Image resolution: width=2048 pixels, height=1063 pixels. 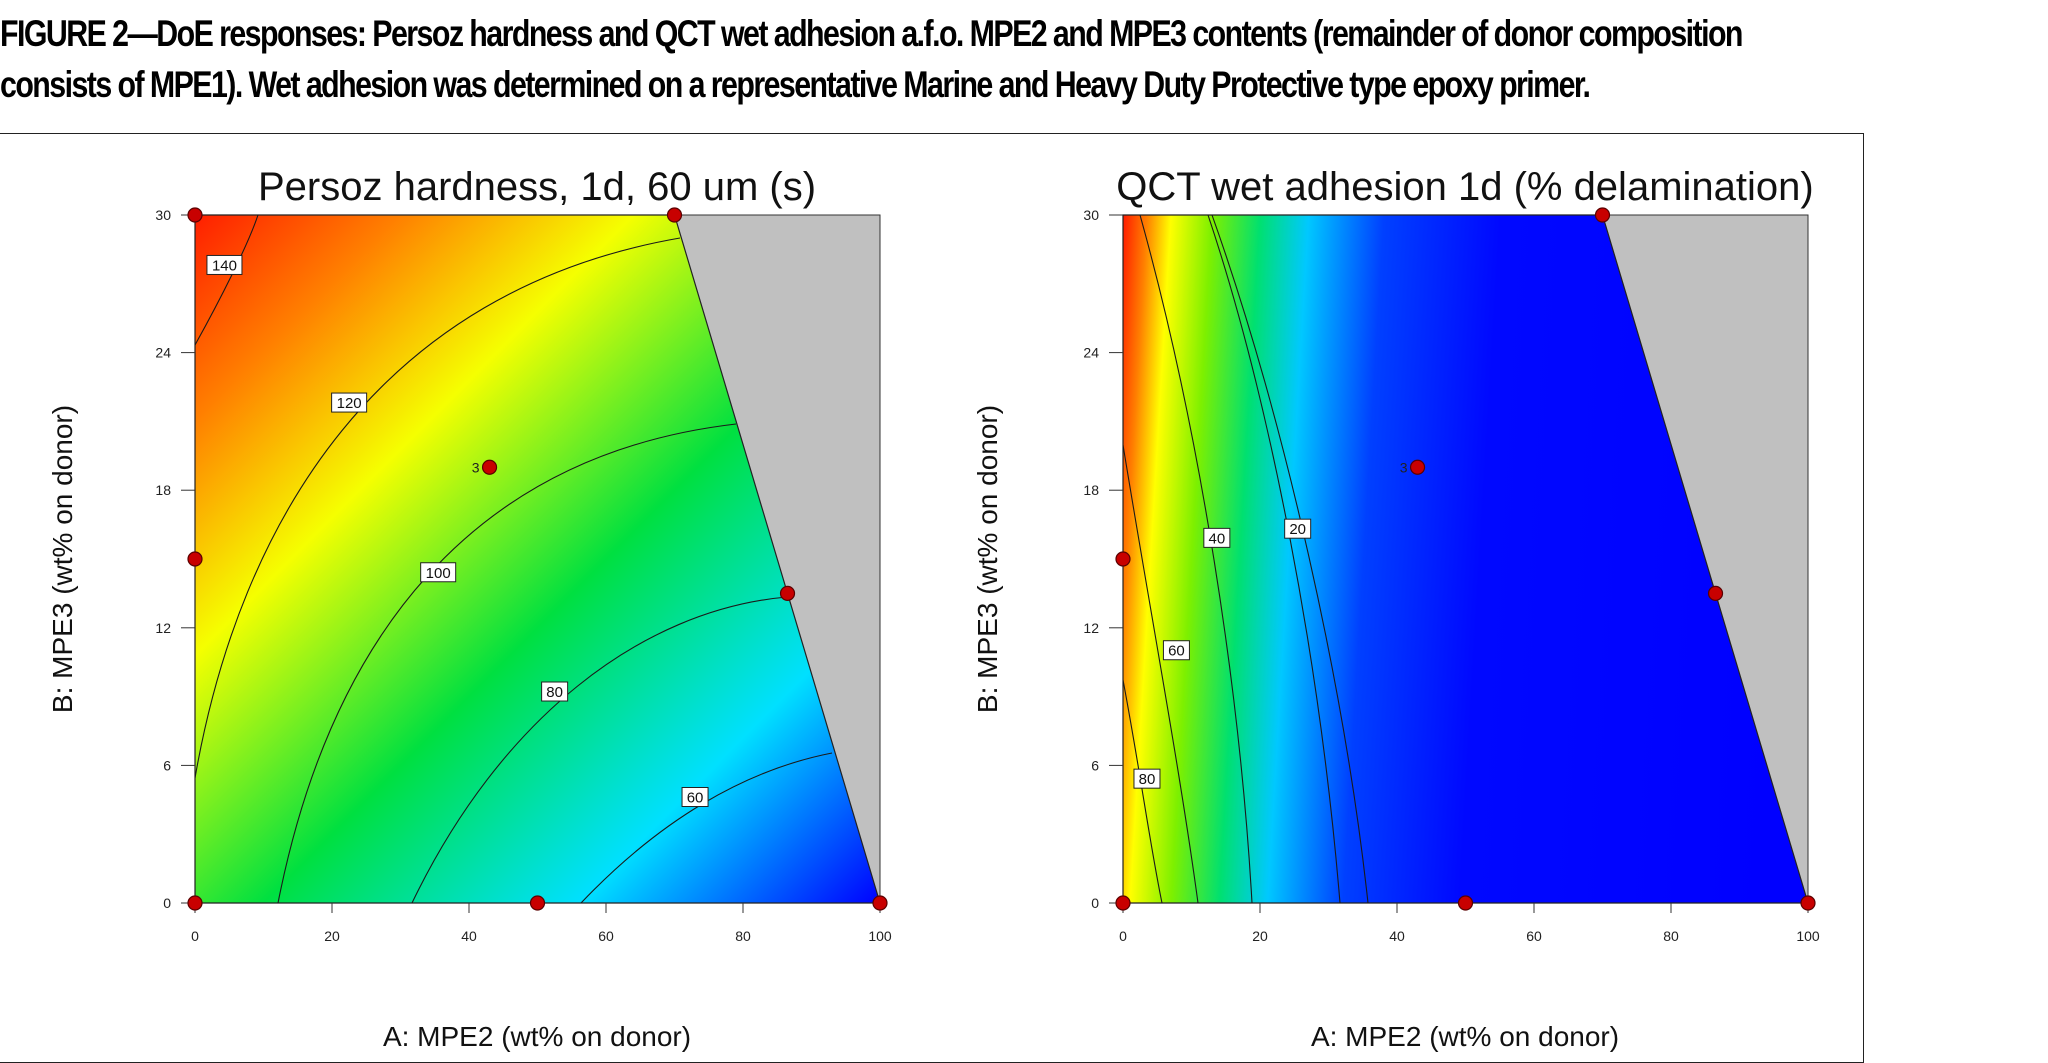 I want to click on contour-label: 140, so click(x=224, y=265).